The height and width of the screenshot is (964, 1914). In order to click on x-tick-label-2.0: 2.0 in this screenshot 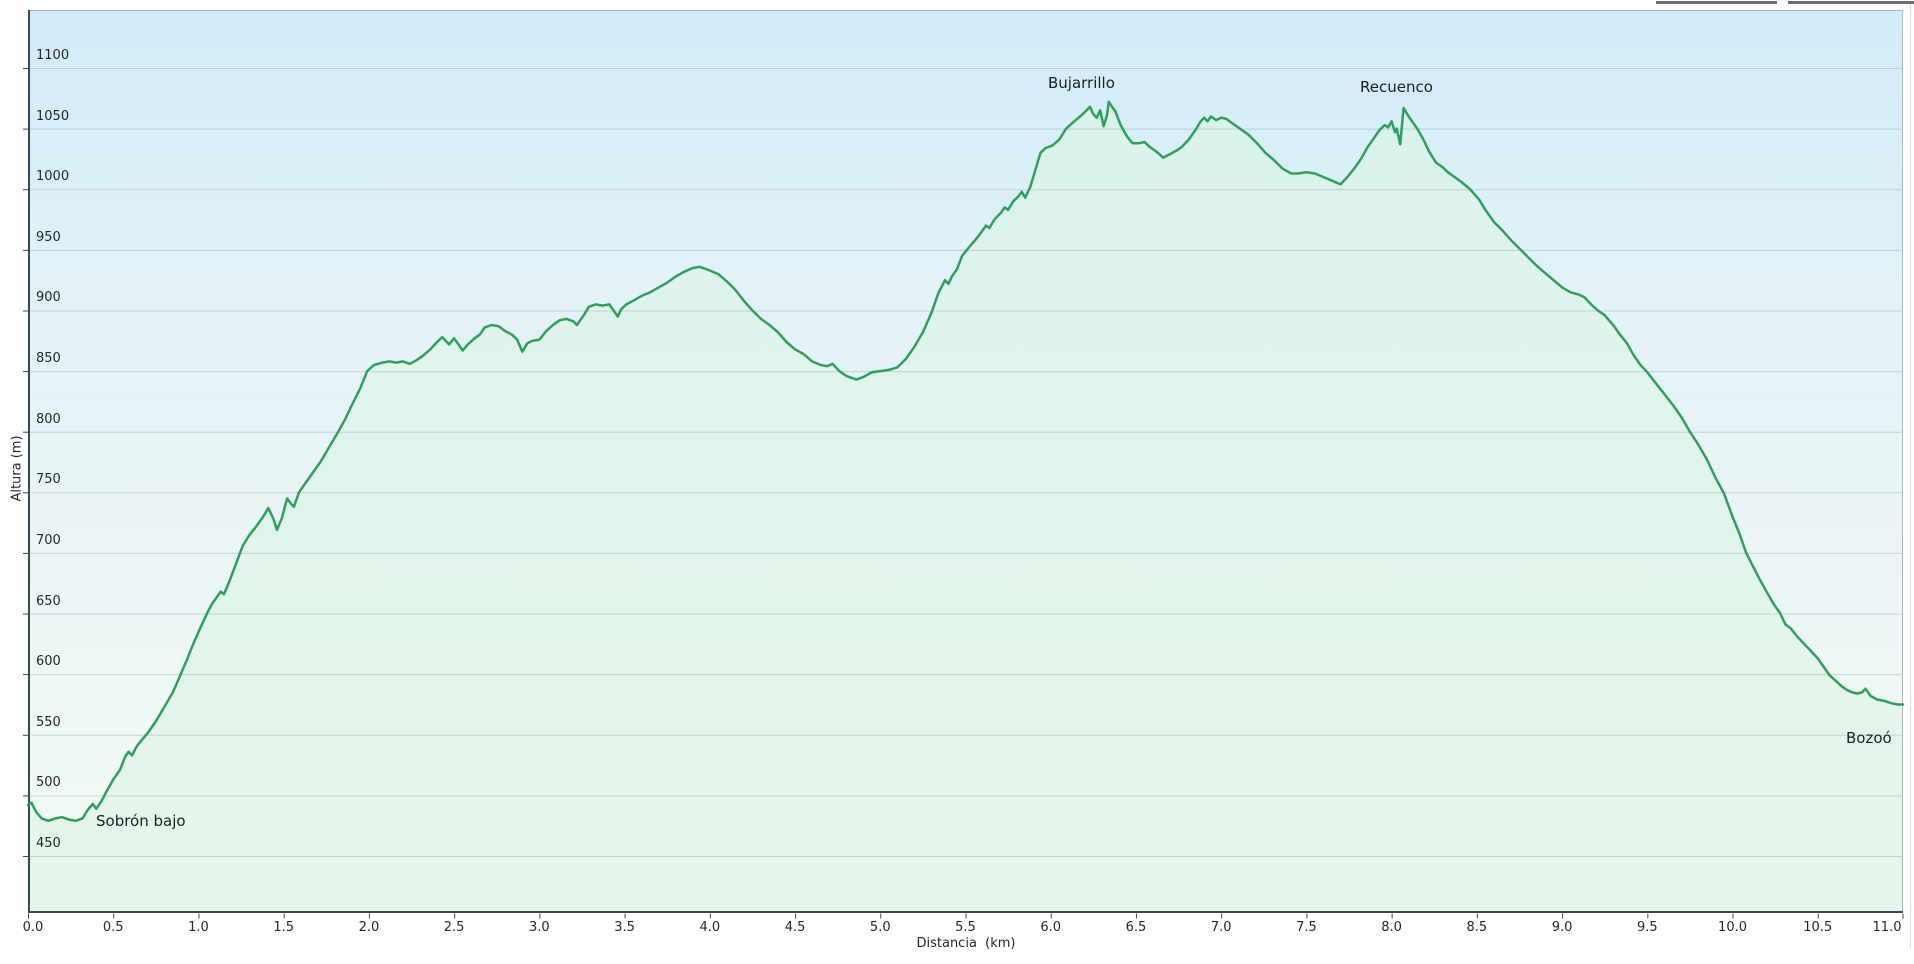, I will do `click(369, 927)`.